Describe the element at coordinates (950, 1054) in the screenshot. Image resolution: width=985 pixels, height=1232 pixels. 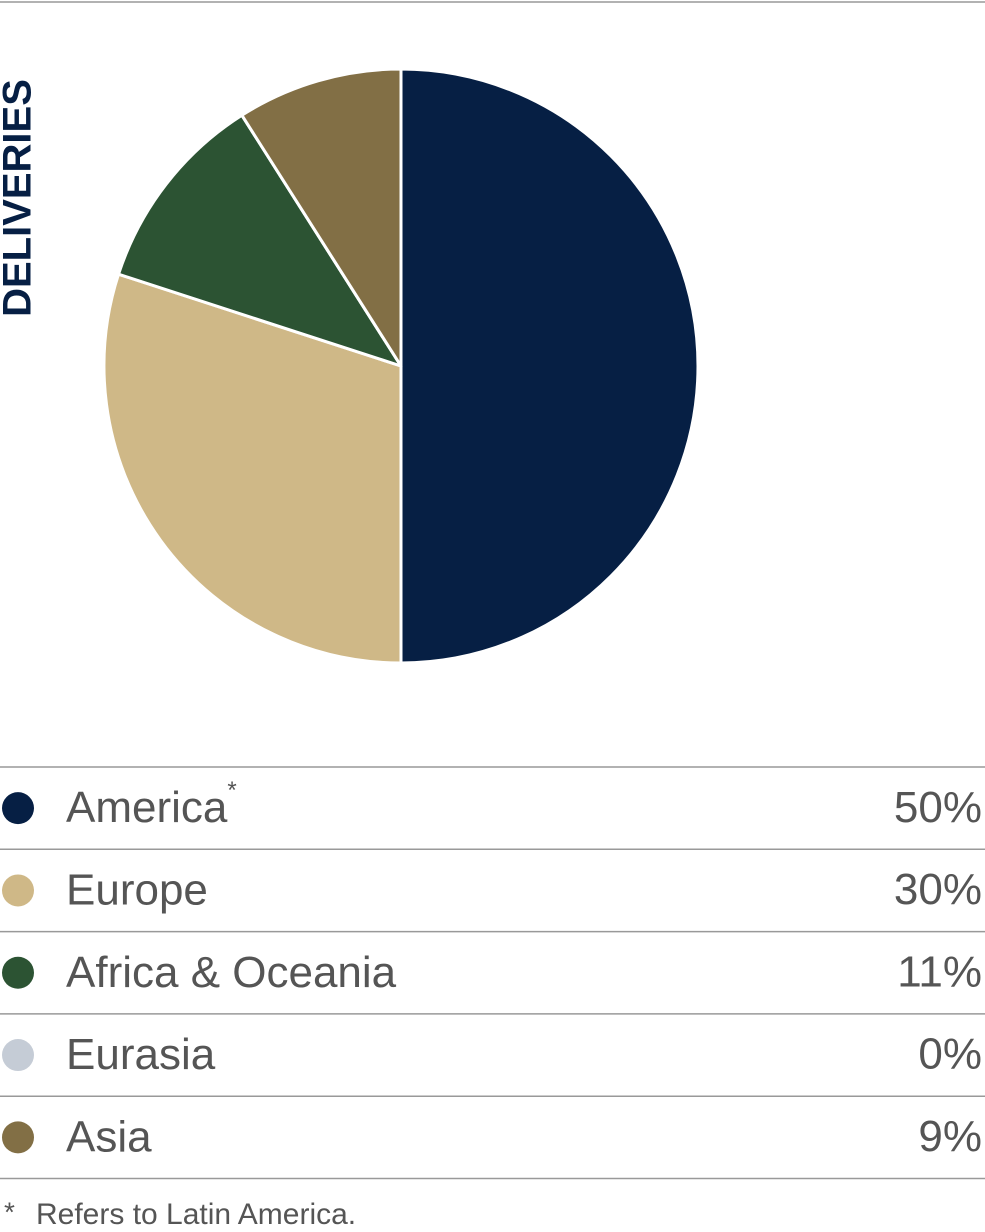
I see `legend-value: 0%` at that location.